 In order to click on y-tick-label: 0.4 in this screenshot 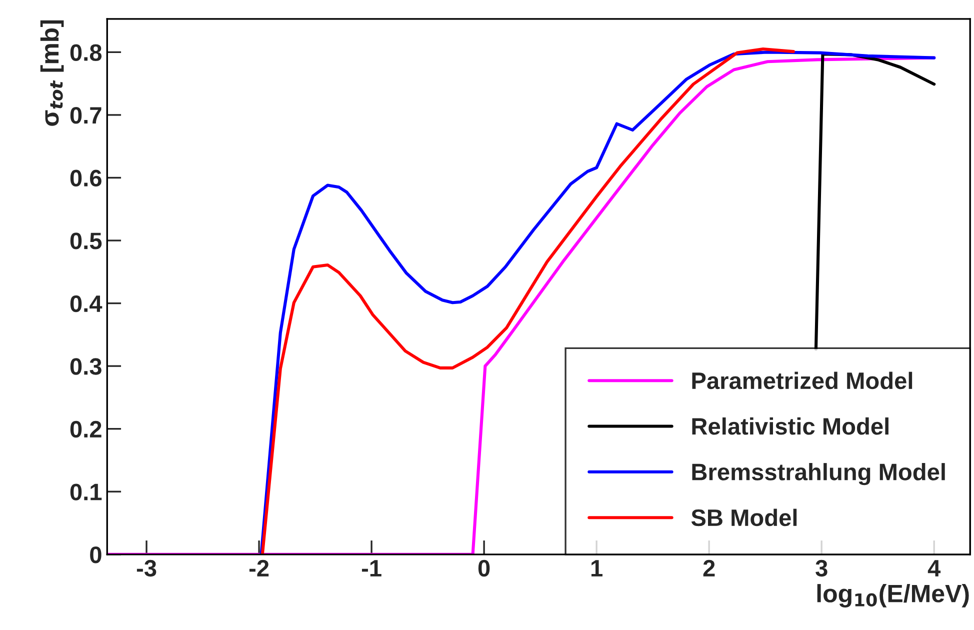, I will do `click(86, 303)`.